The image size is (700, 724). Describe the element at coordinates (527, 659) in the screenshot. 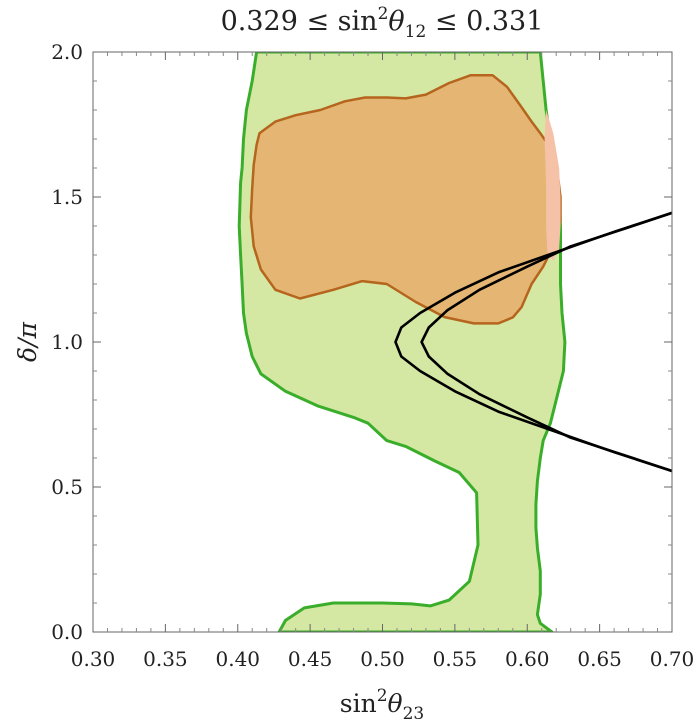

I see `x-tick-label: 0.60` at that location.